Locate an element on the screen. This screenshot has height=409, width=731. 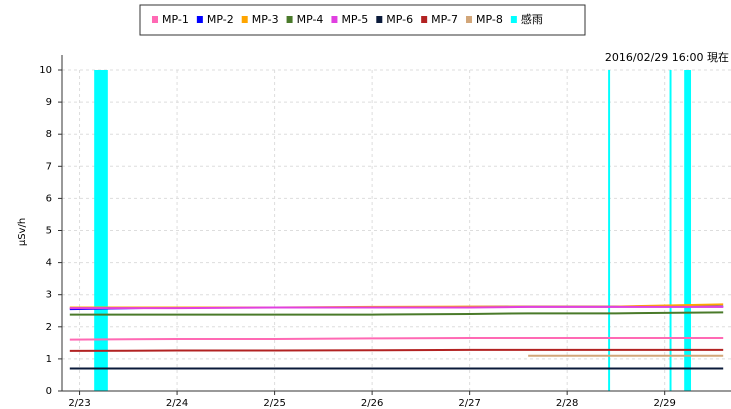
y-tick-label: 10 is located at coordinates (45, 70).